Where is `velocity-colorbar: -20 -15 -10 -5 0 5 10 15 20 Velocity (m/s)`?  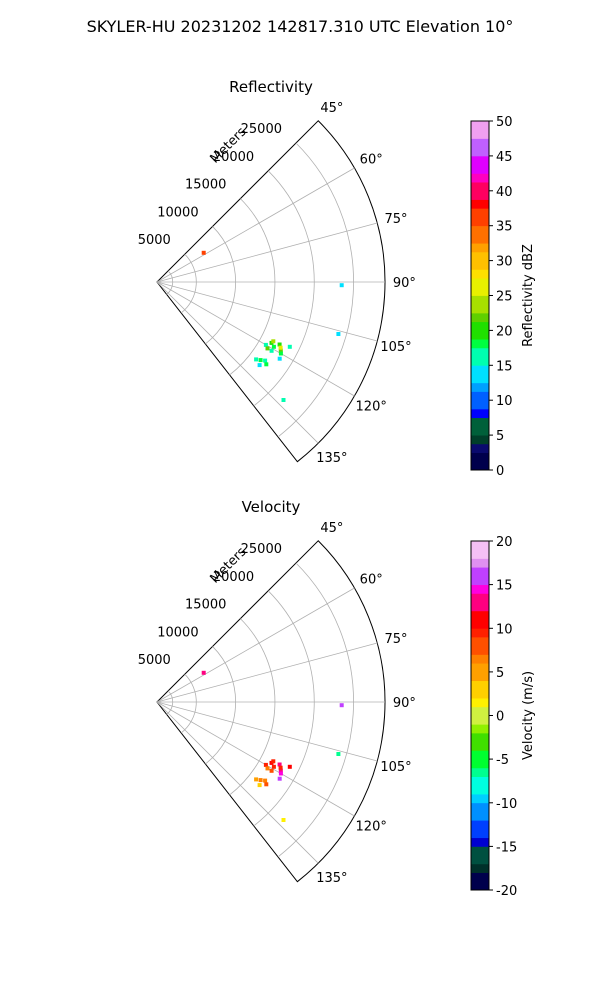
velocity-colorbar: -20 -15 -10 -5 0 5 10 15 20 Velocity (m/s) is located at coordinates (503, 717).